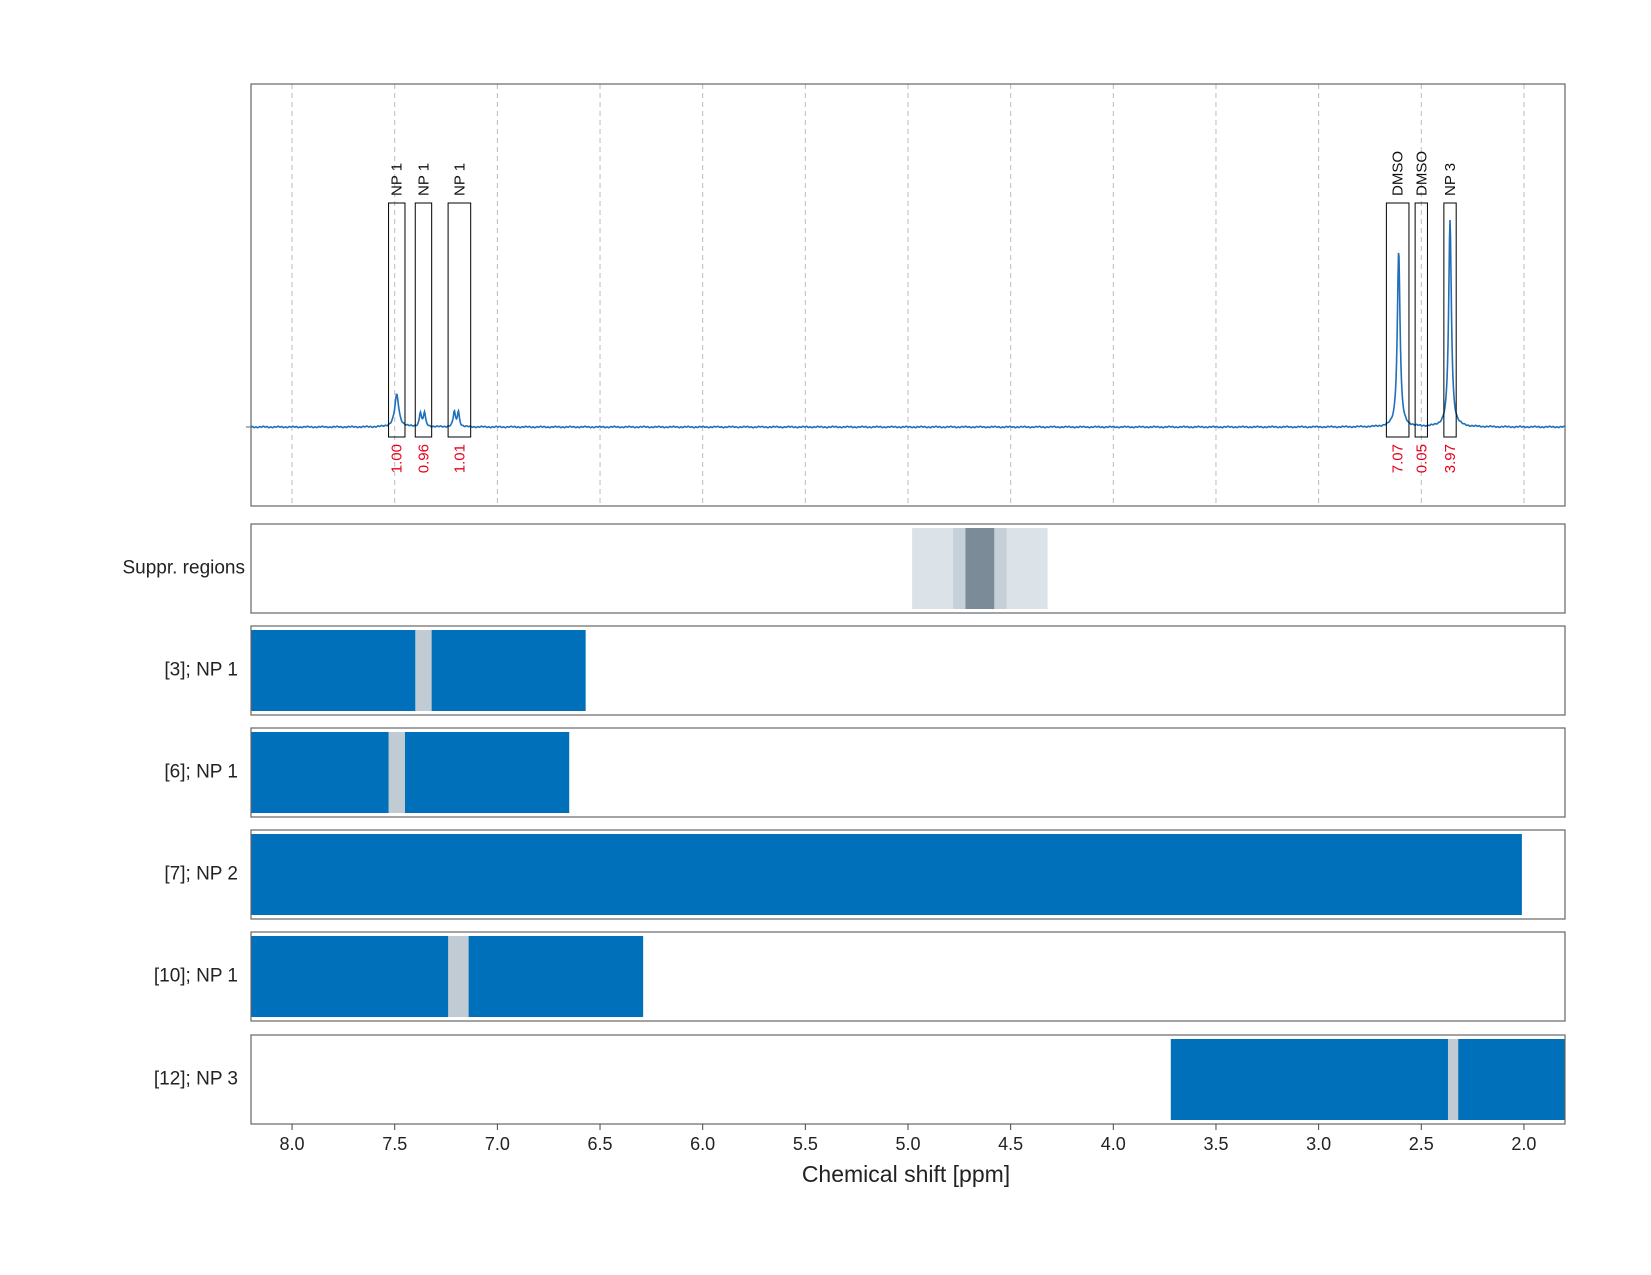 The width and height of the screenshot is (1651, 1275). What do you see at coordinates (1113, 1144) in the screenshot?
I see `x-tick-label: 4.0` at bounding box center [1113, 1144].